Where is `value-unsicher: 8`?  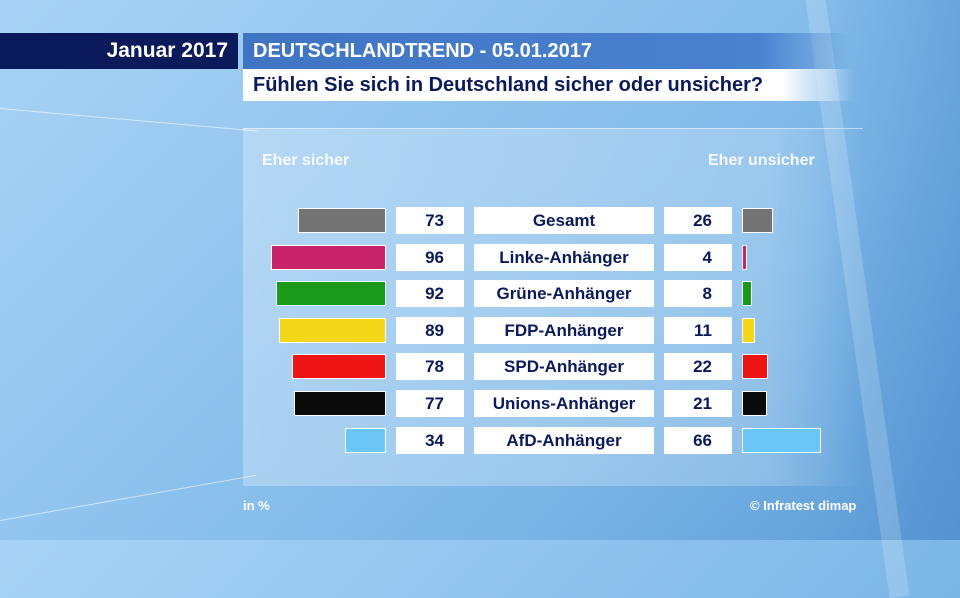
value-unsicher: 8 is located at coordinates (698, 293).